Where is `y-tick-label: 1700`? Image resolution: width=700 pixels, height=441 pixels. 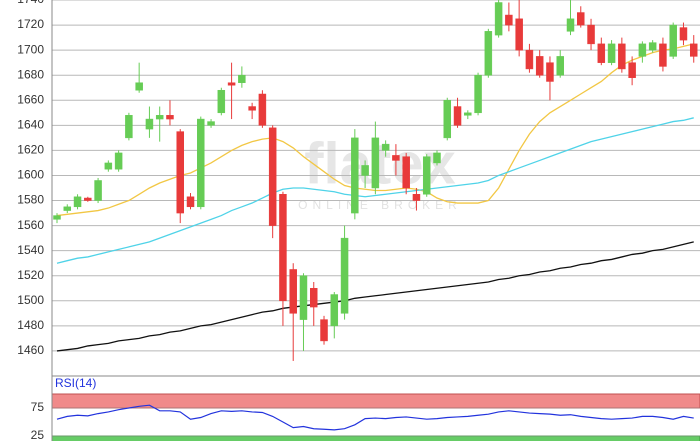 y-tick-label: 1700 is located at coordinates (30, 49).